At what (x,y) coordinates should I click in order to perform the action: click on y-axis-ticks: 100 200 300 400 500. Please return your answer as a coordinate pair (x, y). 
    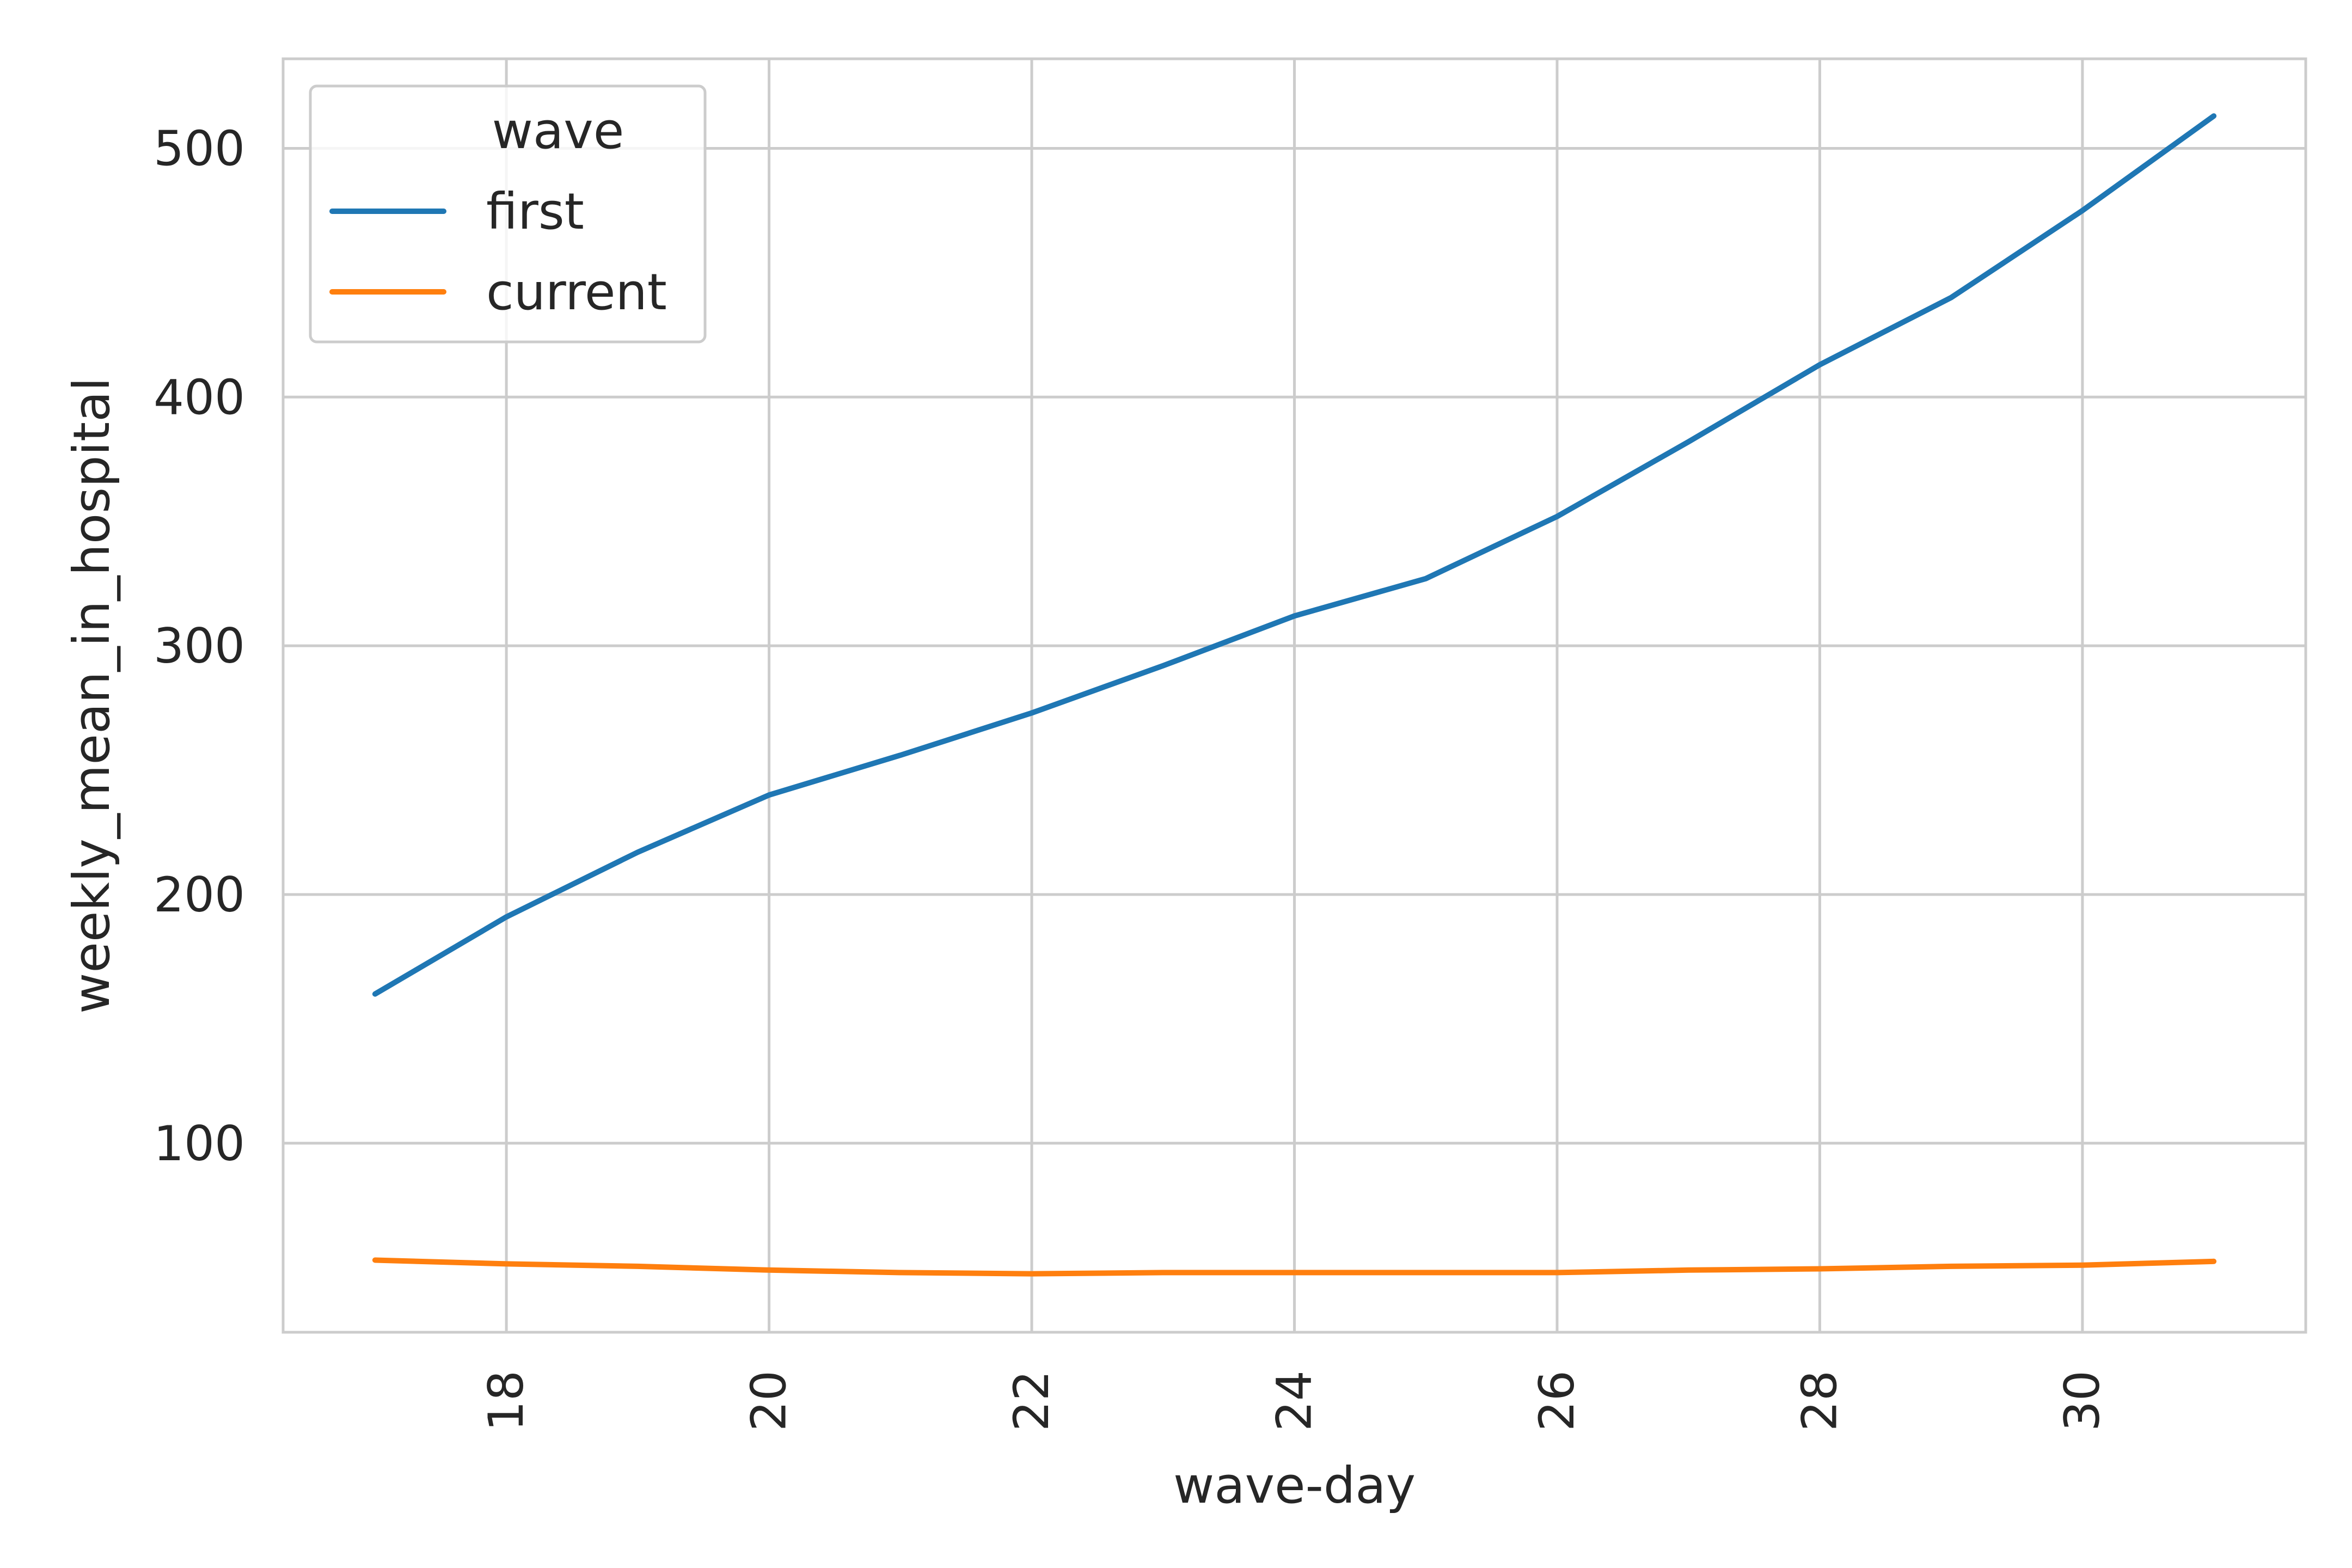
    Looking at the image, I should click on (199, 645).